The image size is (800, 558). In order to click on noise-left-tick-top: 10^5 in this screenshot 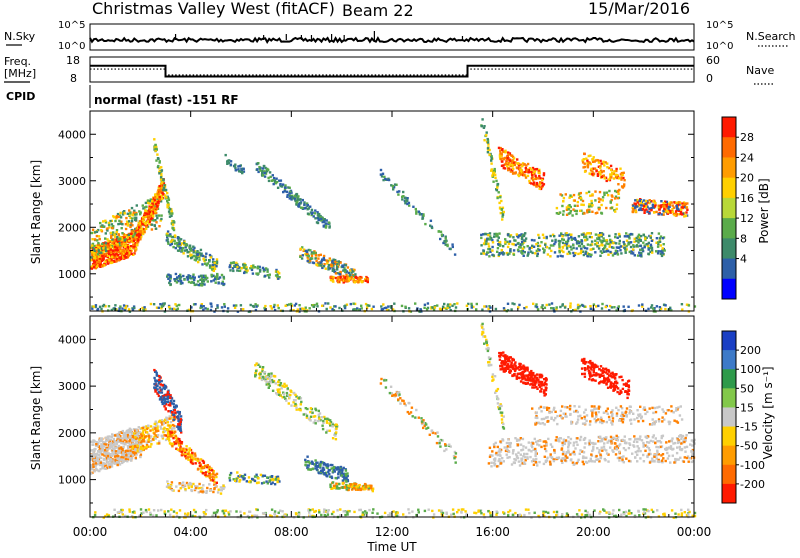, I will do `click(71, 25)`.